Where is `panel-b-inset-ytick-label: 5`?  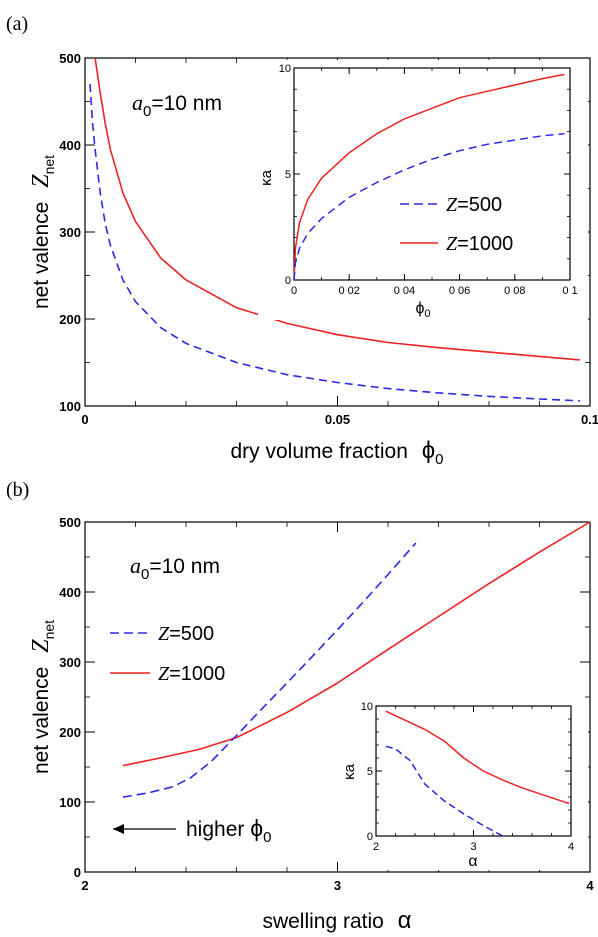 panel-b-inset-ytick-label: 5 is located at coordinates (370, 772).